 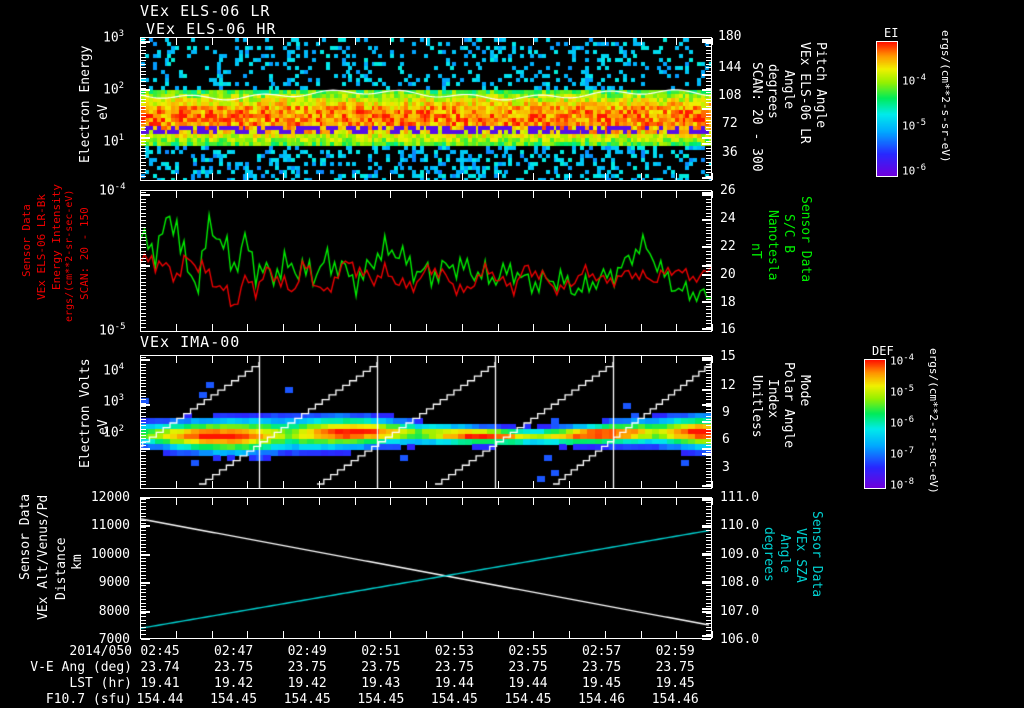 What do you see at coordinates (114, 582) in the screenshot?
I see `panel-dist-ytick-9000: 9000` at bounding box center [114, 582].